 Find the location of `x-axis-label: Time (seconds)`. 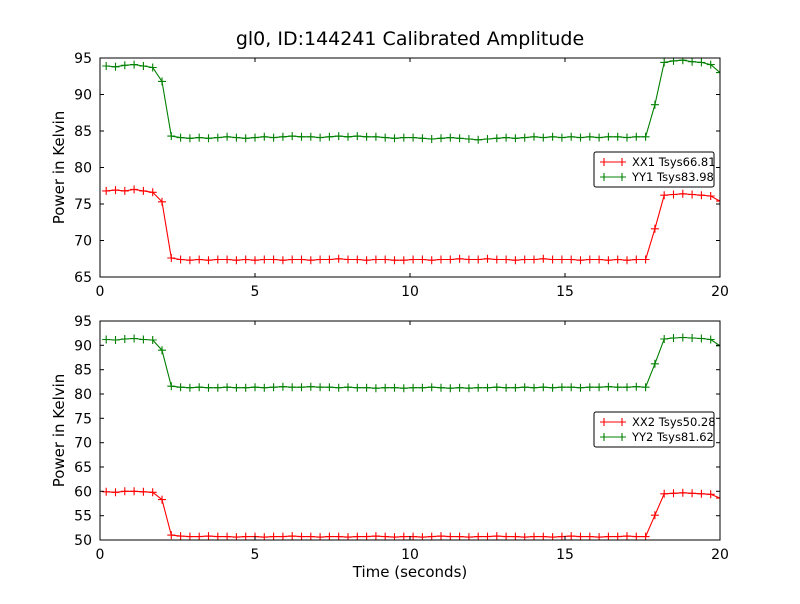

x-axis-label: Time (seconds) is located at coordinates (410, 572).